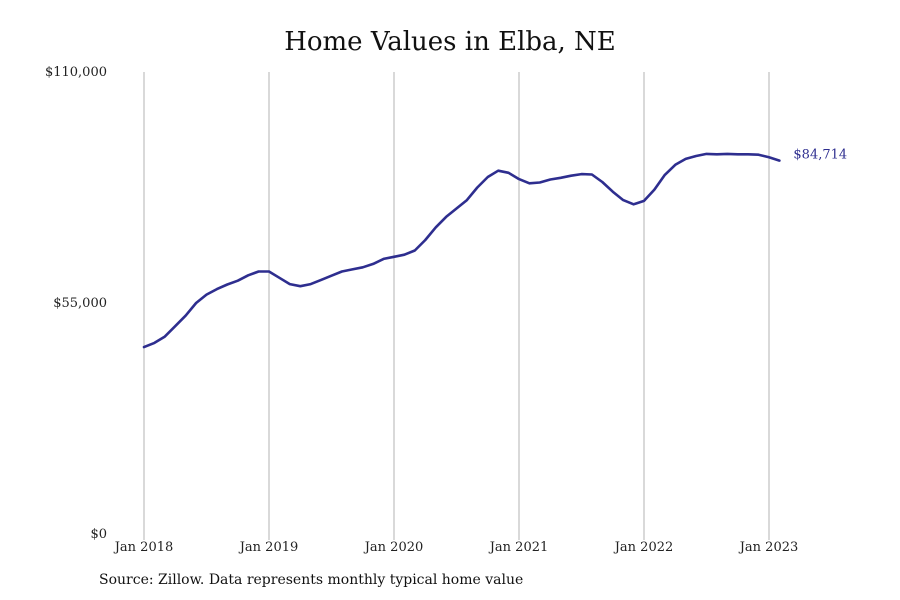 The height and width of the screenshot is (600, 900). What do you see at coordinates (393, 547) in the screenshot?
I see `x-tick-label: Jan 2020` at bounding box center [393, 547].